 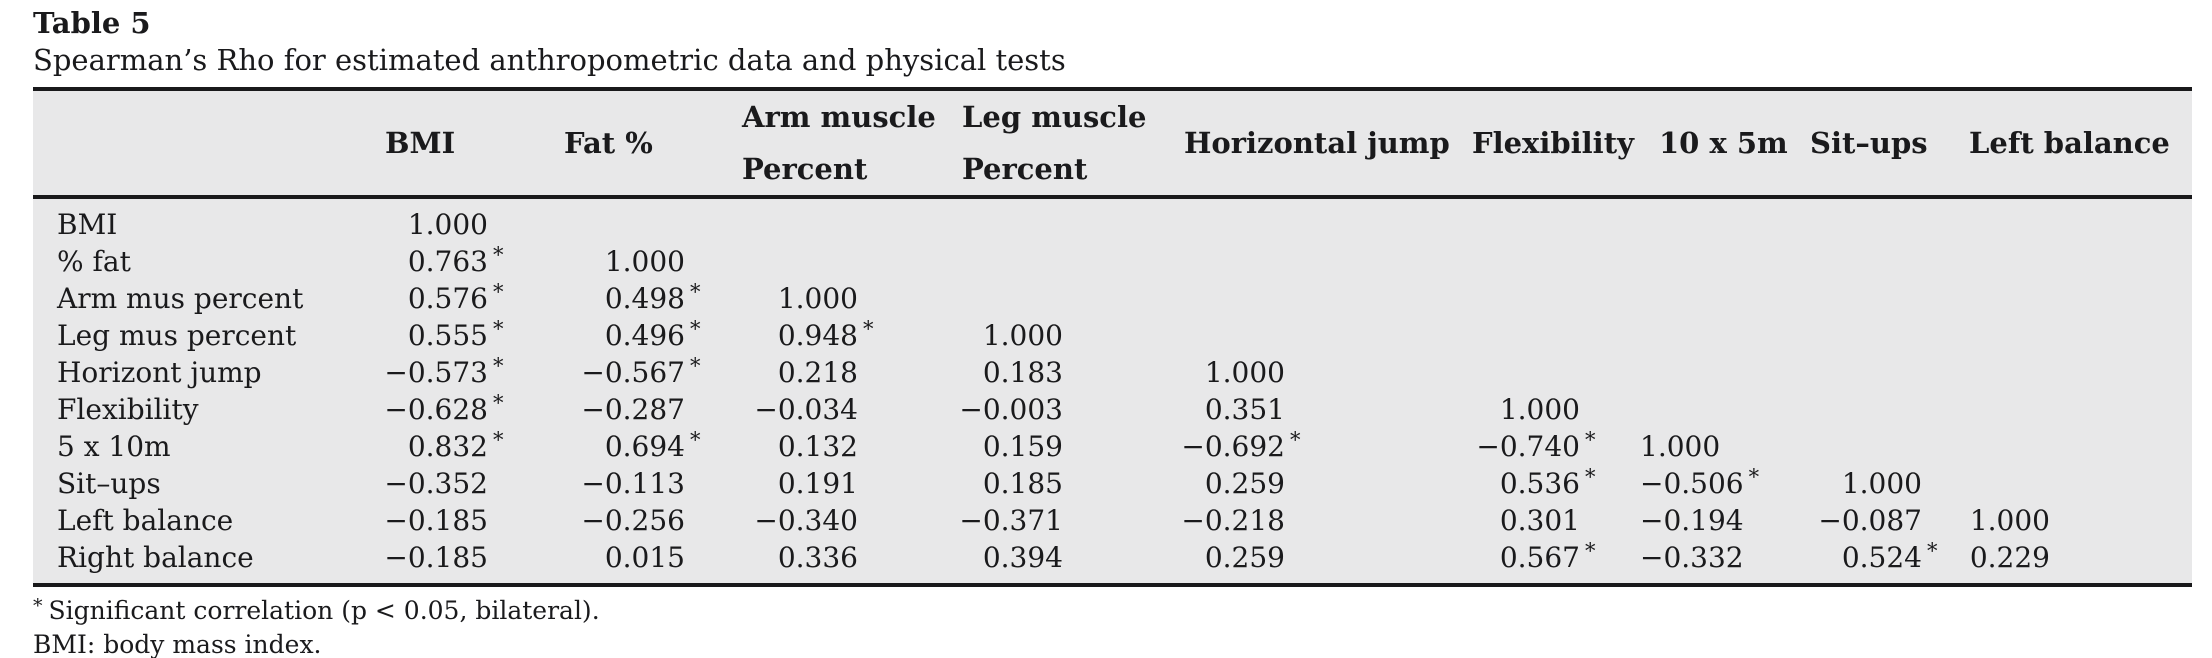 What do you see at coordinates (1480, 483) in the screenshot?
I see `value-cell: 0.536 *` at bounding box center [1480, 483].